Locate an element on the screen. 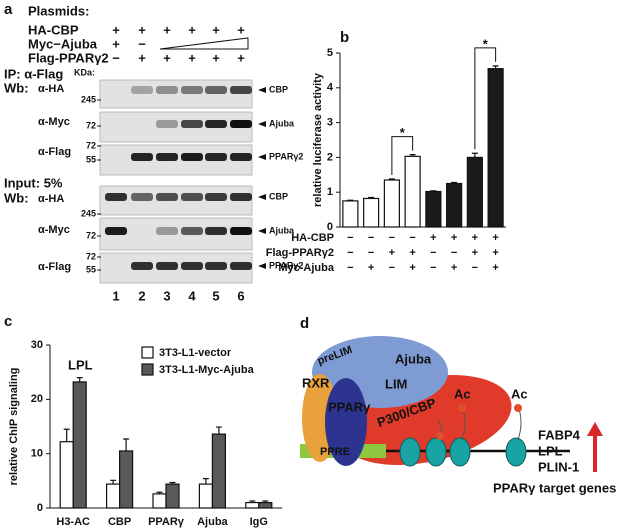 The image size is (623, 528). nucleosome is located at coordinates (516, 452).